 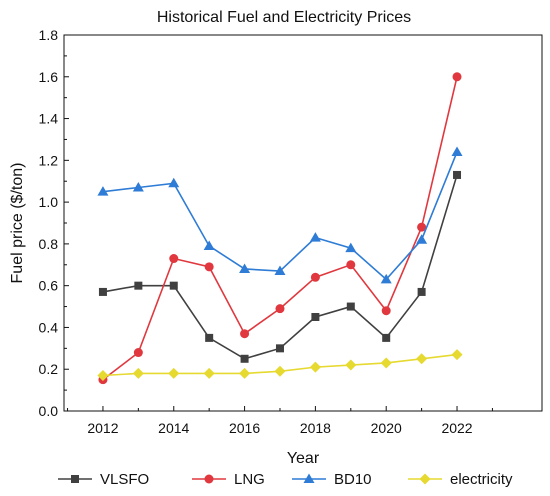 What do you see at coordinates (124, 479) in the screenshot?
I see `legend-label: VLSFO` at bounding box center [124, 479].